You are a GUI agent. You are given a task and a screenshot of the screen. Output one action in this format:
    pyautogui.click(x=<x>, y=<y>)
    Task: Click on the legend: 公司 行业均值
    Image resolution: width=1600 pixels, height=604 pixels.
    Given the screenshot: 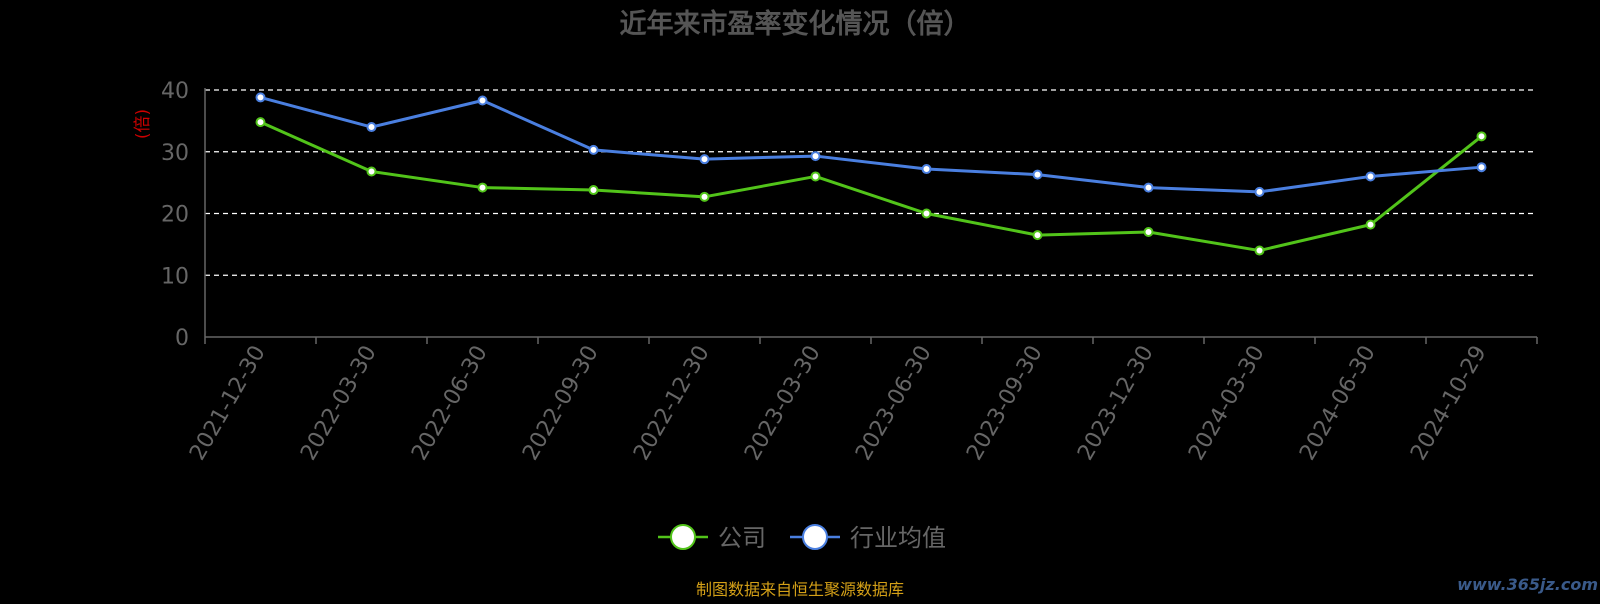 What is the action you would take?
    pyautogui.click(x=802, y=538)
    